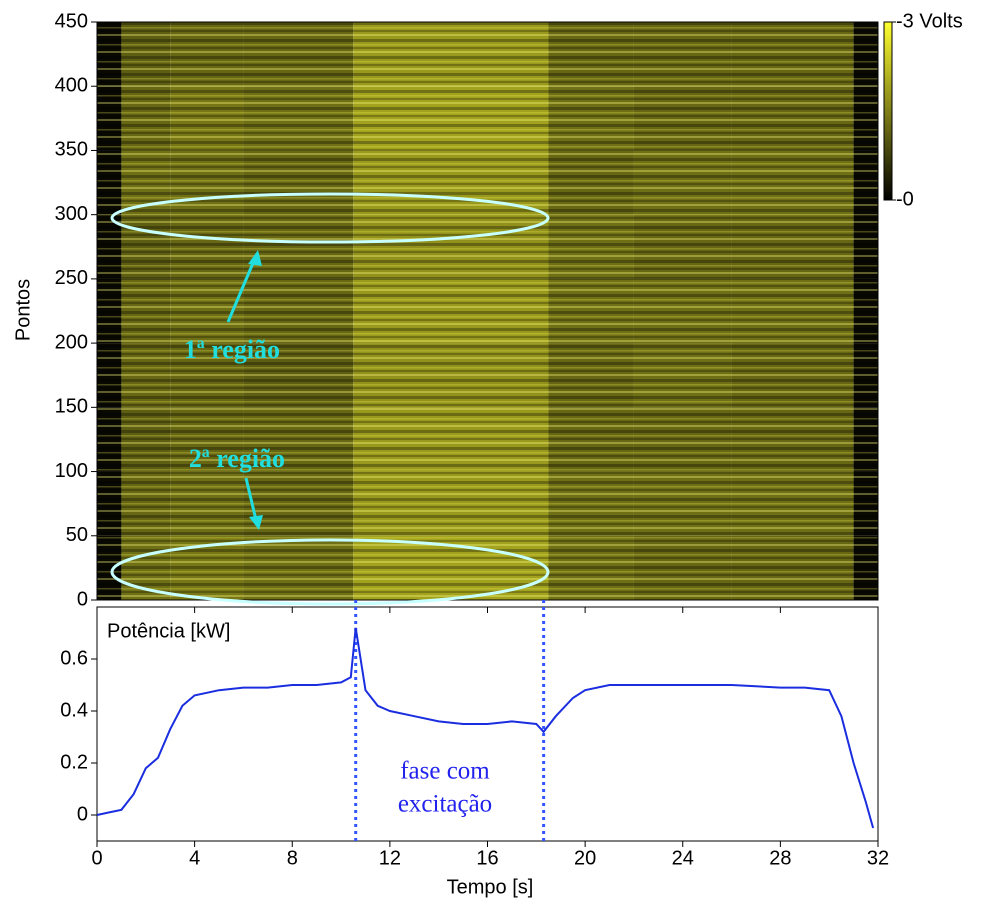 The image size is (984, 912). What do you see at coordinates (487, 858) in the screenshot?
I see `x-tick-label: 16` at bounding box center [487, 858].